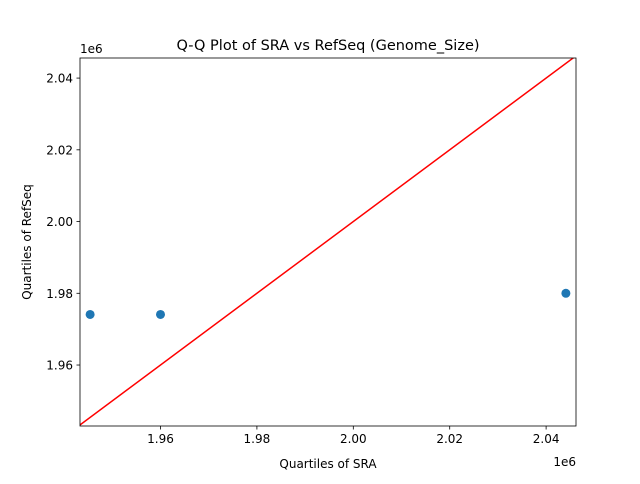 This screenshot has height=484, width=640. Describe the element at coordinates (59, 150) in the screenshot. I see `y-tick-label-3: 2.02` at that location.